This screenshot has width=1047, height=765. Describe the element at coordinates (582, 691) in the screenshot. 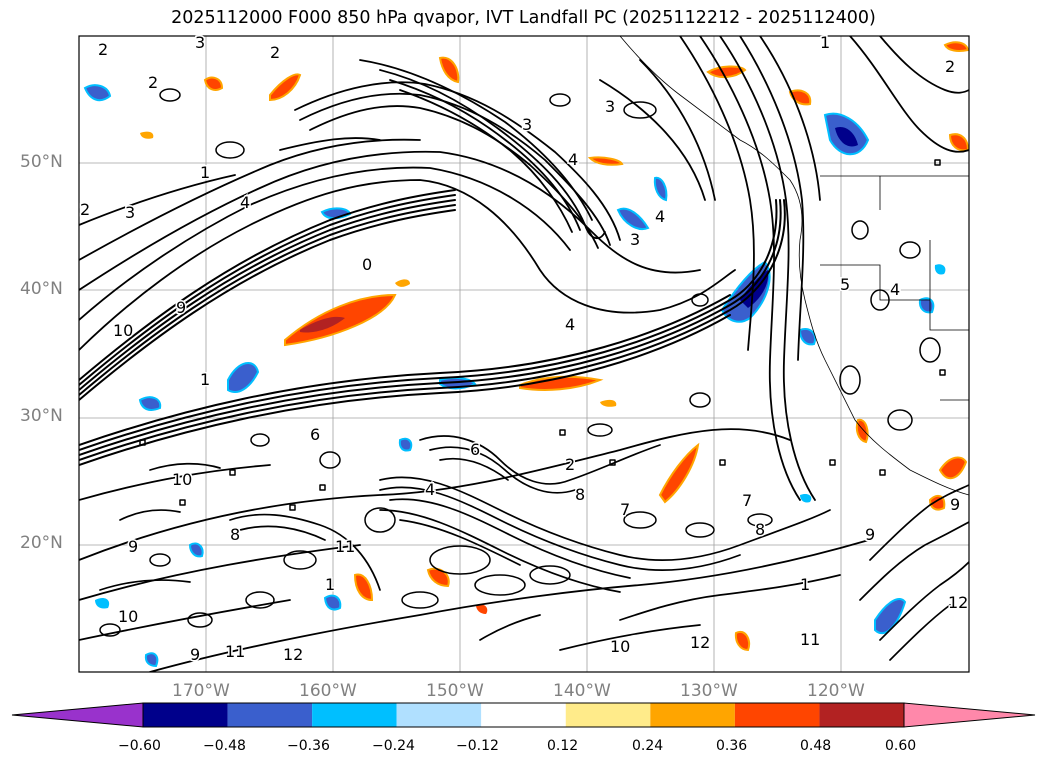

I see `lon-label-140w: 140°W` at that location.